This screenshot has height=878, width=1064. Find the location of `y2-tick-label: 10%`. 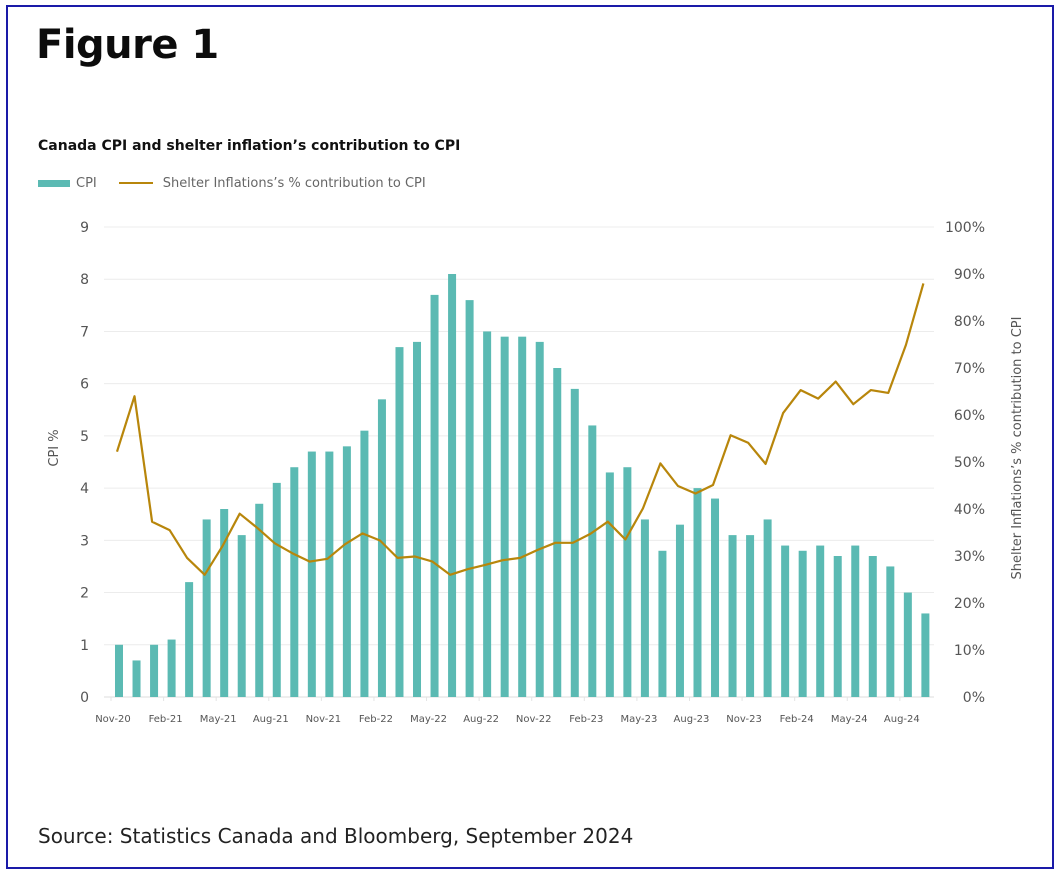

y2-tick-label: 10% is located at coordinates (969, 651).